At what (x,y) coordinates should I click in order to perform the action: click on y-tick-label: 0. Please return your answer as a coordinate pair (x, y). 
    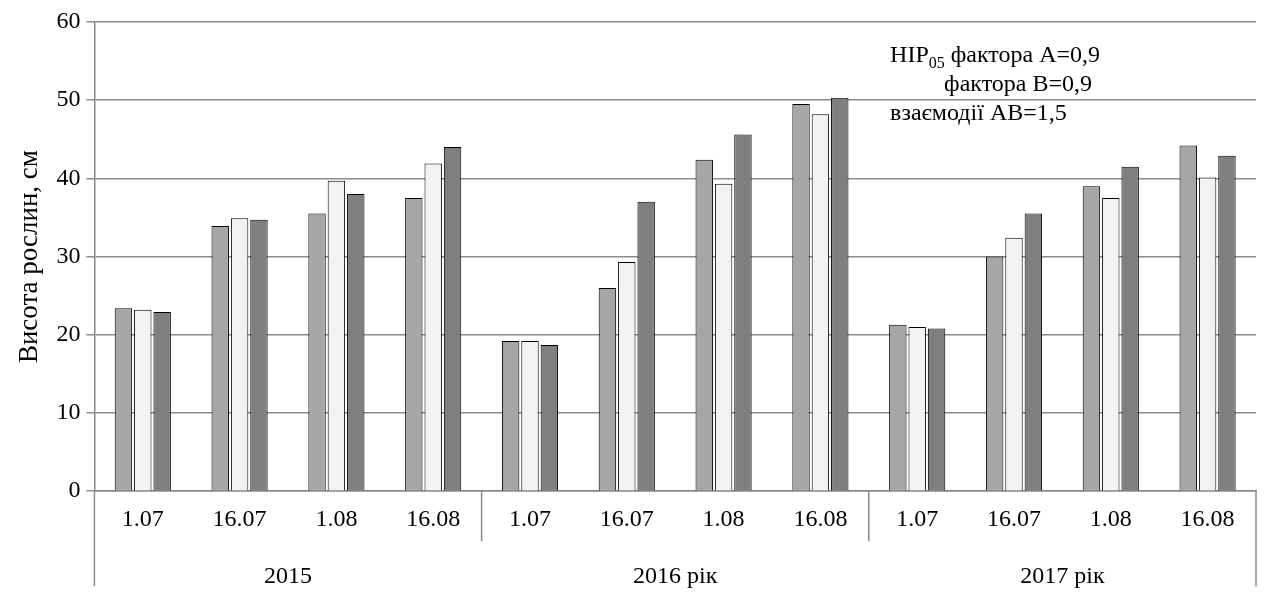
    Looking at the image, I should click on (74, 489).